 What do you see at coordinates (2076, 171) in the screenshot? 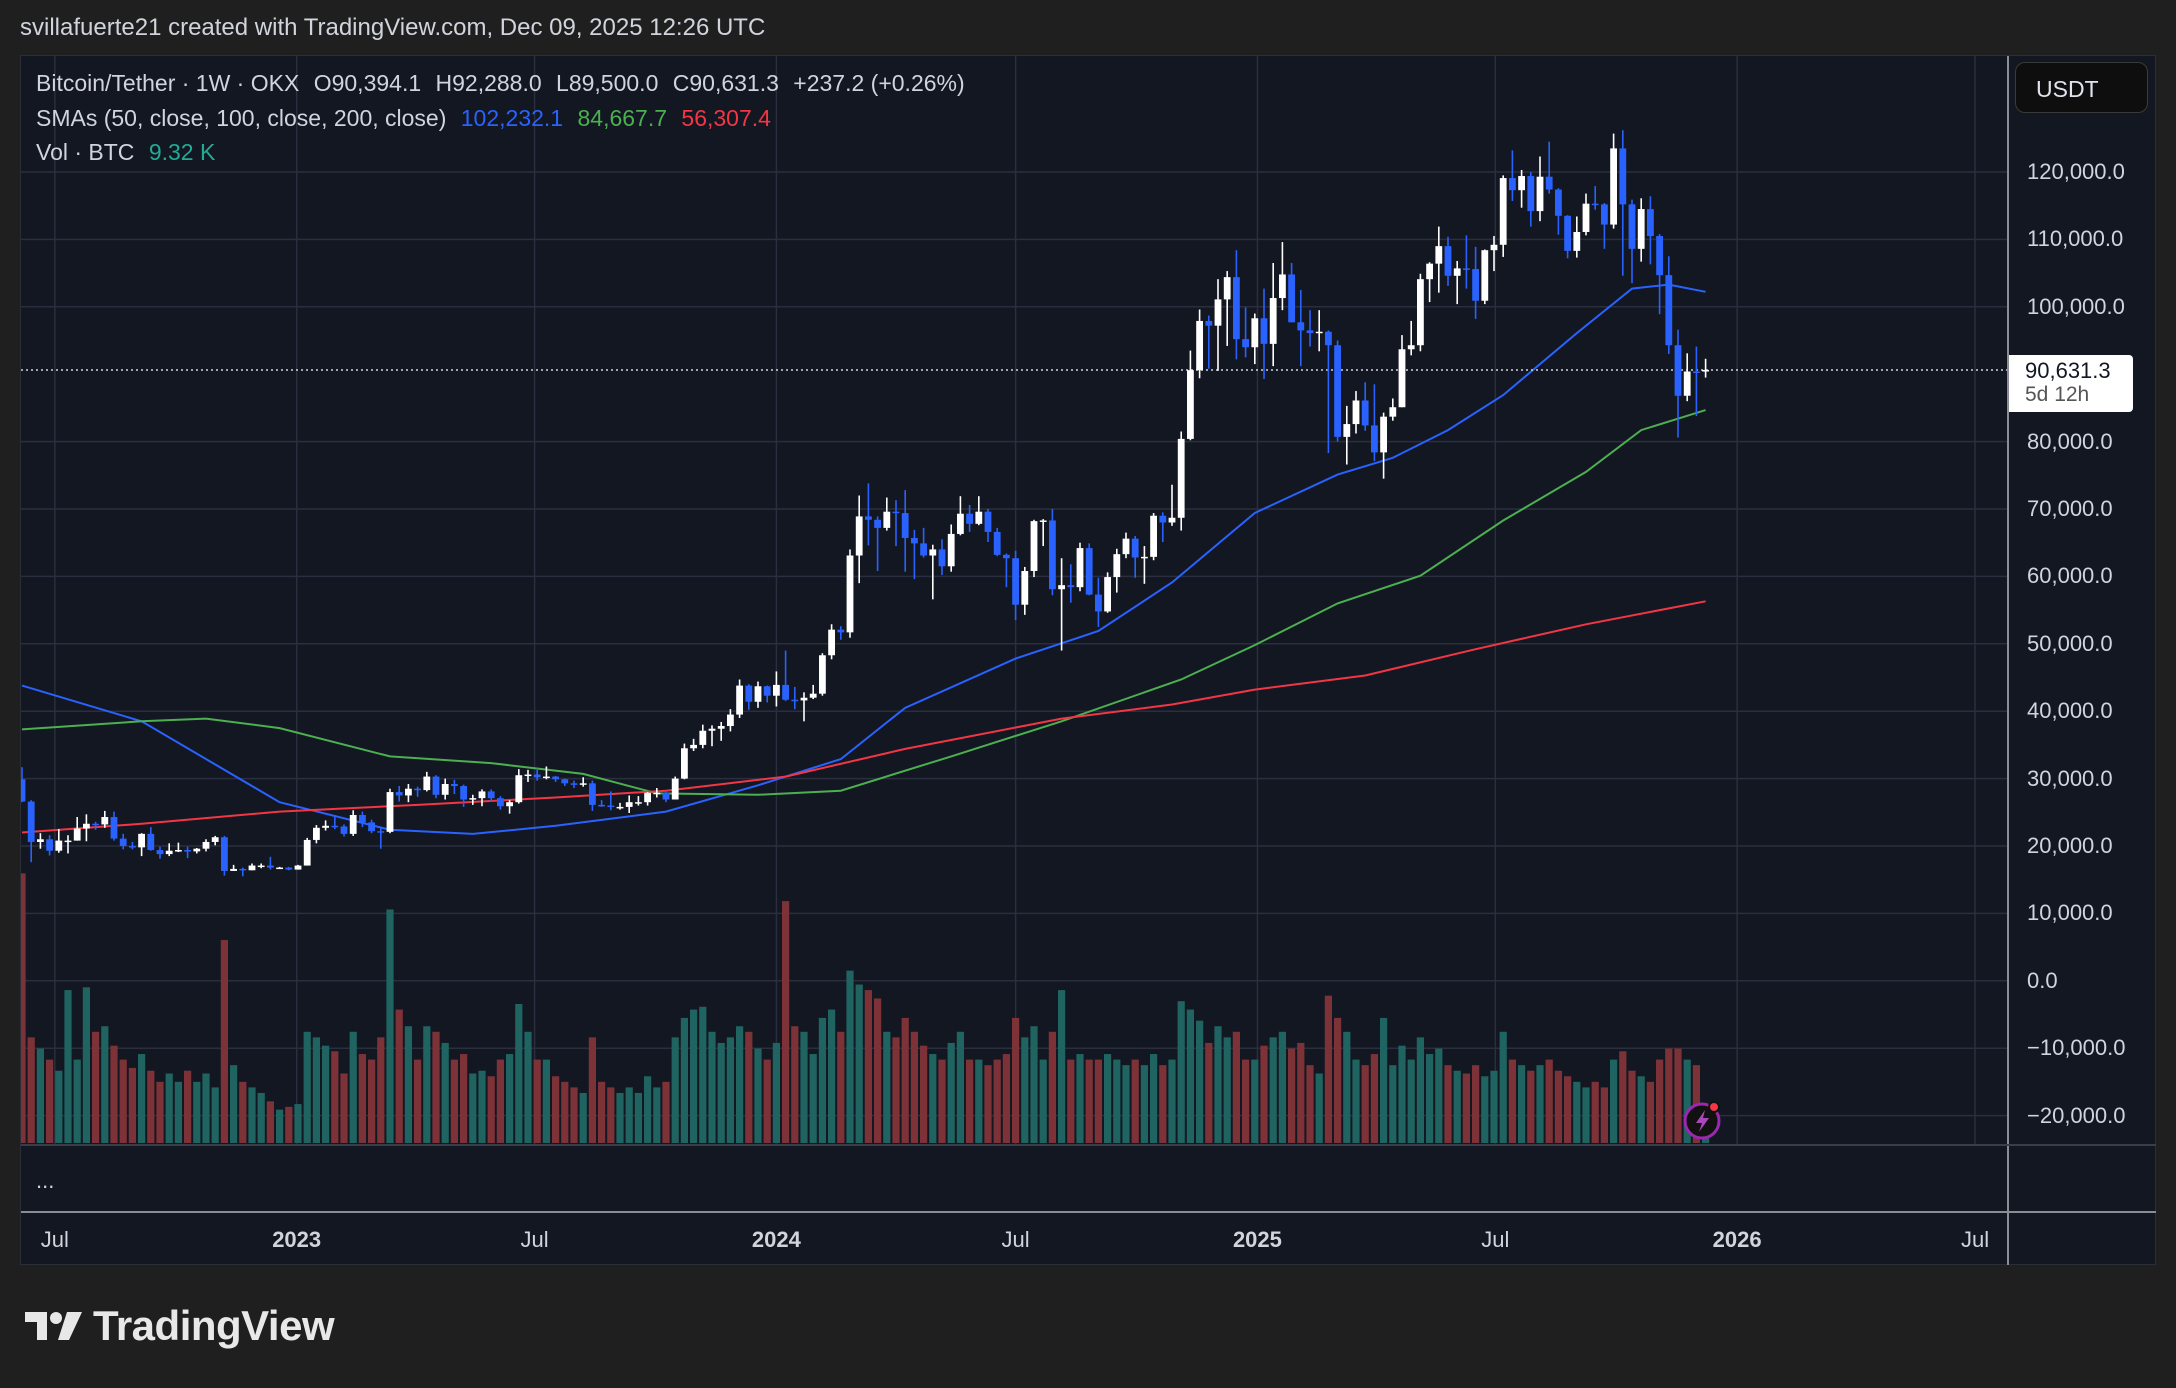
I see `price-tick-label: 120,000.0` at bounding box center [2076, 171].